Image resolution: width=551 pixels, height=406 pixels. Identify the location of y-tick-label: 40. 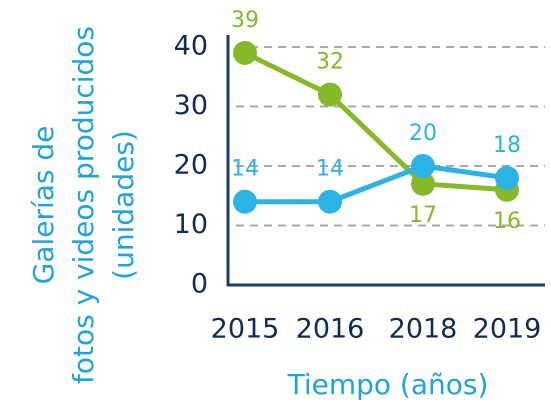
(191, 46).